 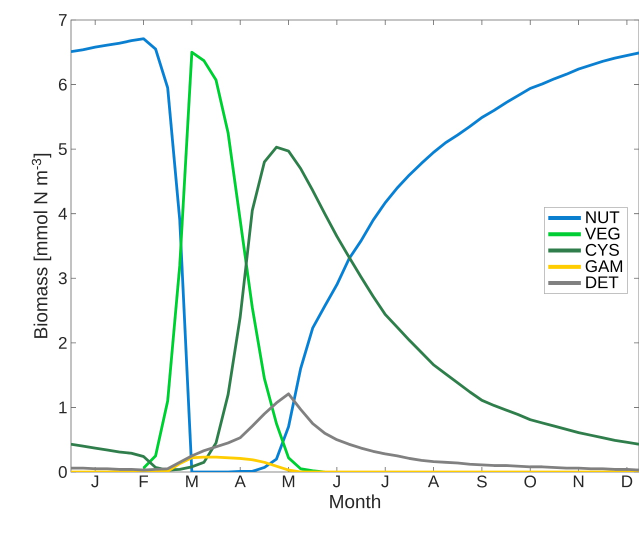 What do you see at coordinates (355, 501) in the screenshot?
I see `x-axis-title: Month` at bounding box center [355, 501].